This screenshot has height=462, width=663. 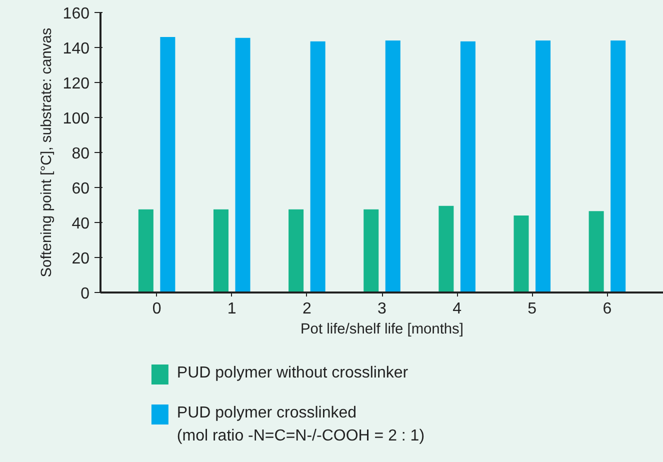 What do you see at coordinates (382, 309) in the screenshot?
I see `x-tick-label: 3` at bounding box center [382, 309].